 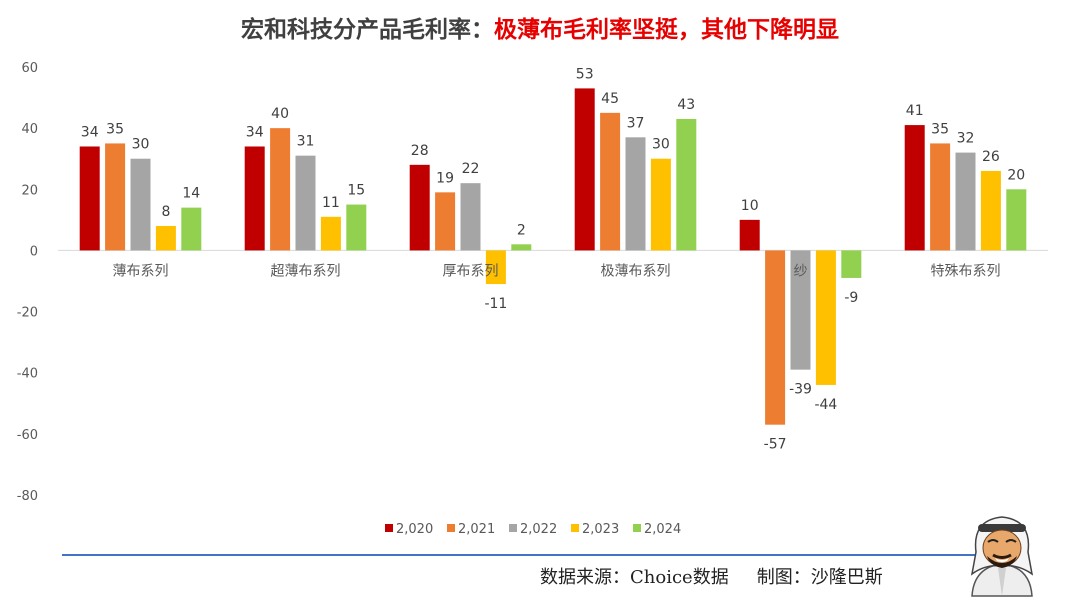 I want to click on y-tick-label: -20, so click(x=27, y=313).